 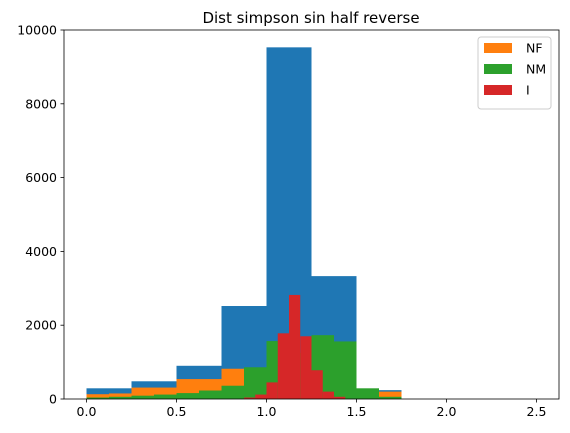 I want to click on y-tick-label: 8000, so click(x=41, y=103).